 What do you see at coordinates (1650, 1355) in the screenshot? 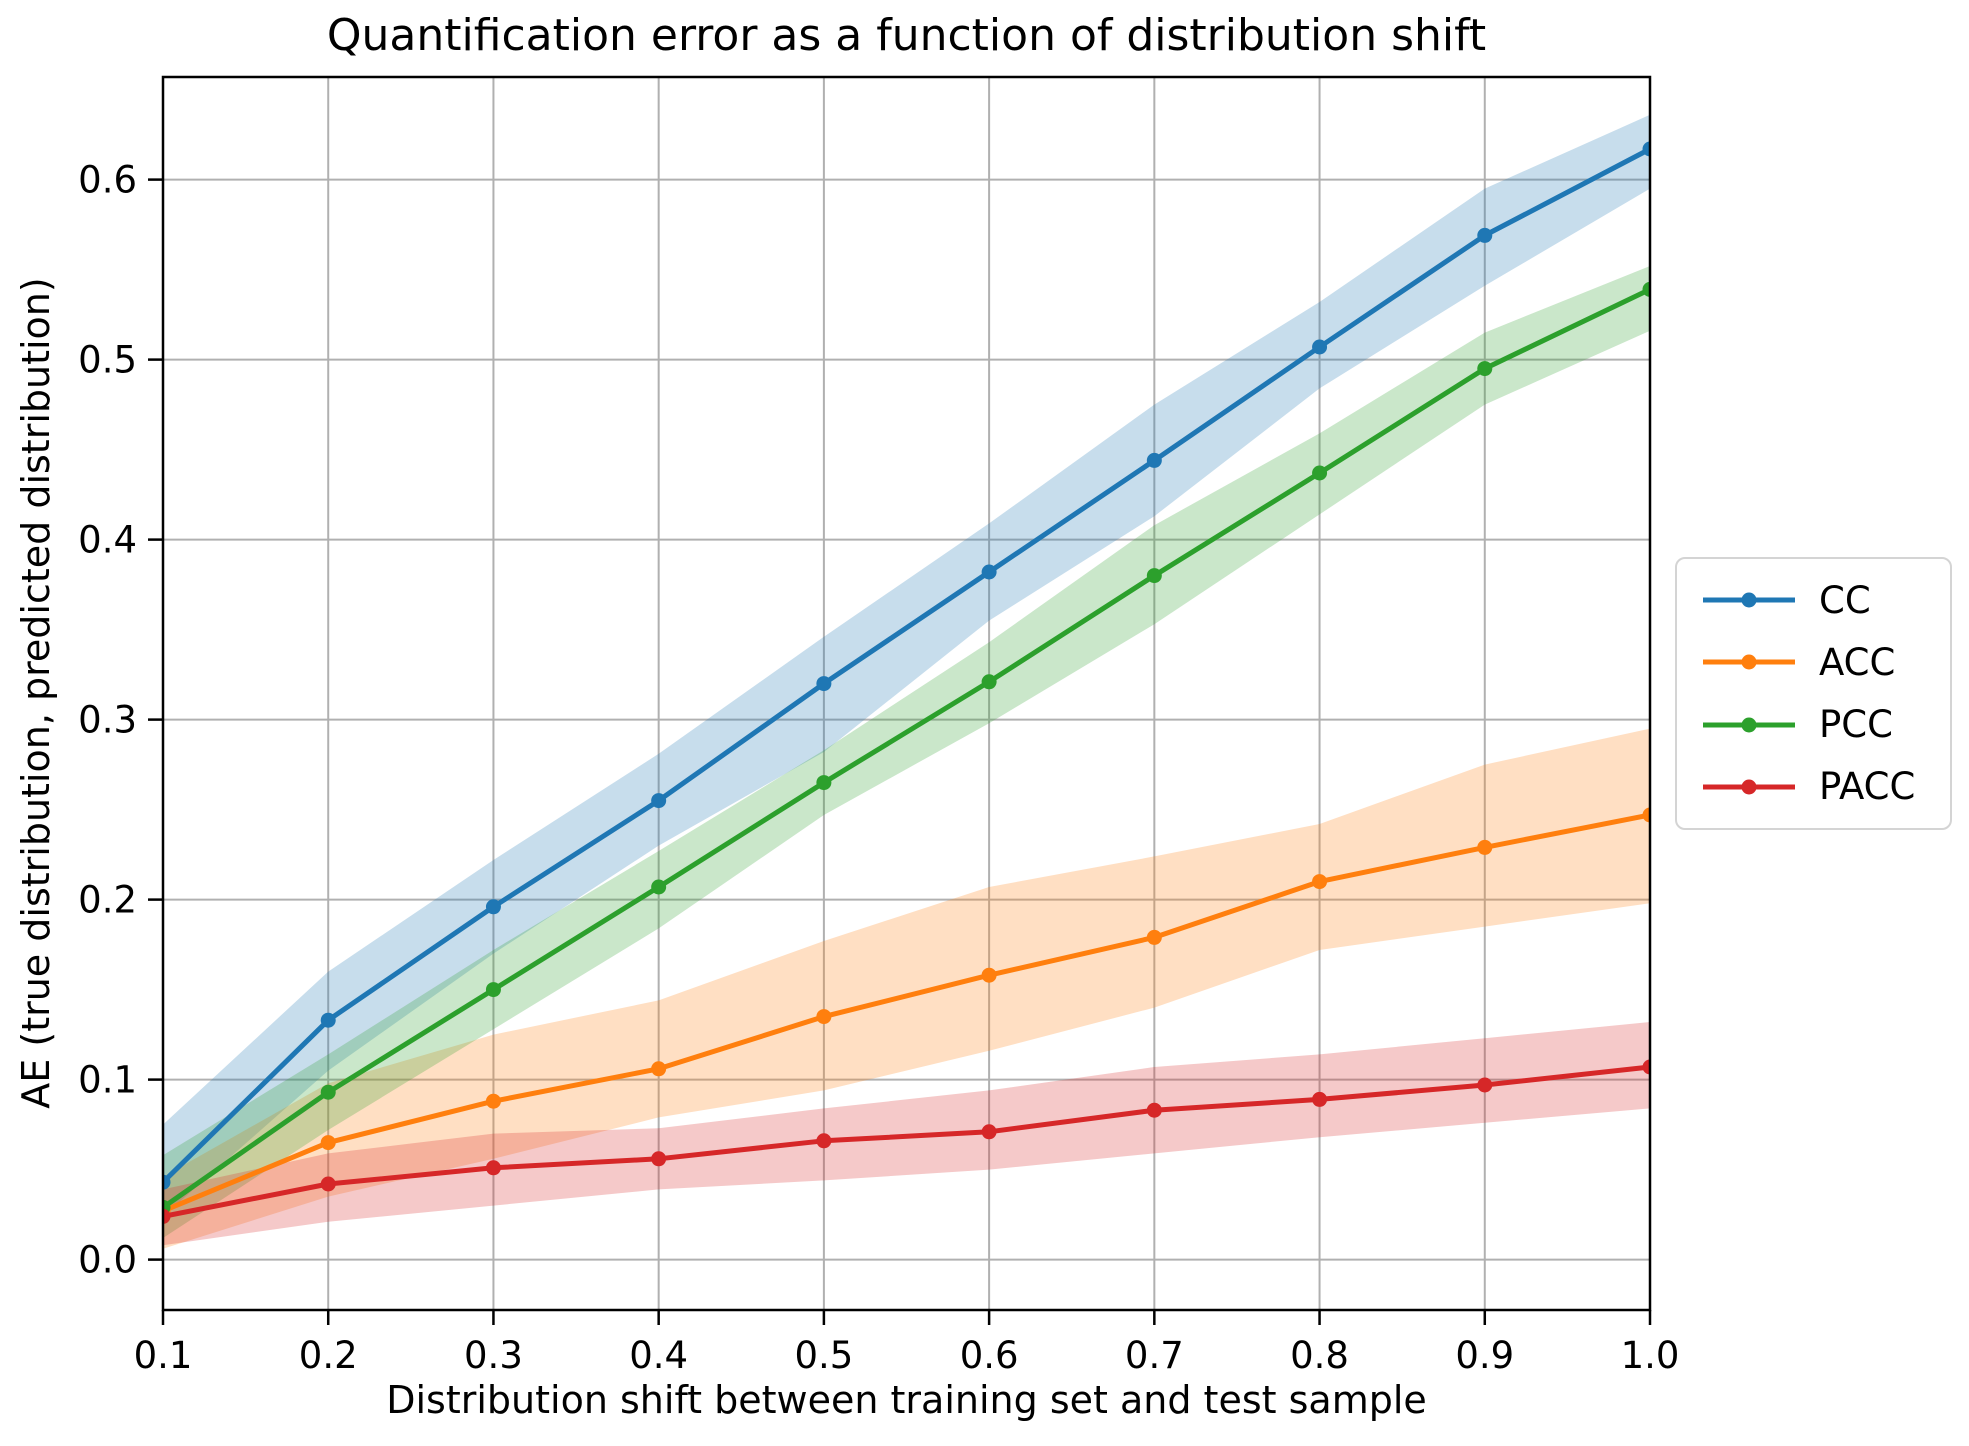
I see `x-tick-label: 1.0` at bounding box center [1650, 1355].